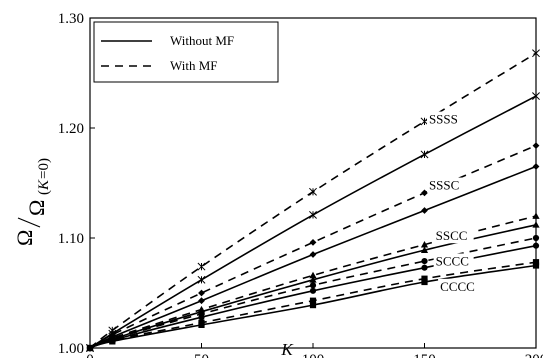 The image size is (543, 358). Describe the element at coordinates (29, 222) in the screenshot. I see `y-axis-label-slash` at that location.